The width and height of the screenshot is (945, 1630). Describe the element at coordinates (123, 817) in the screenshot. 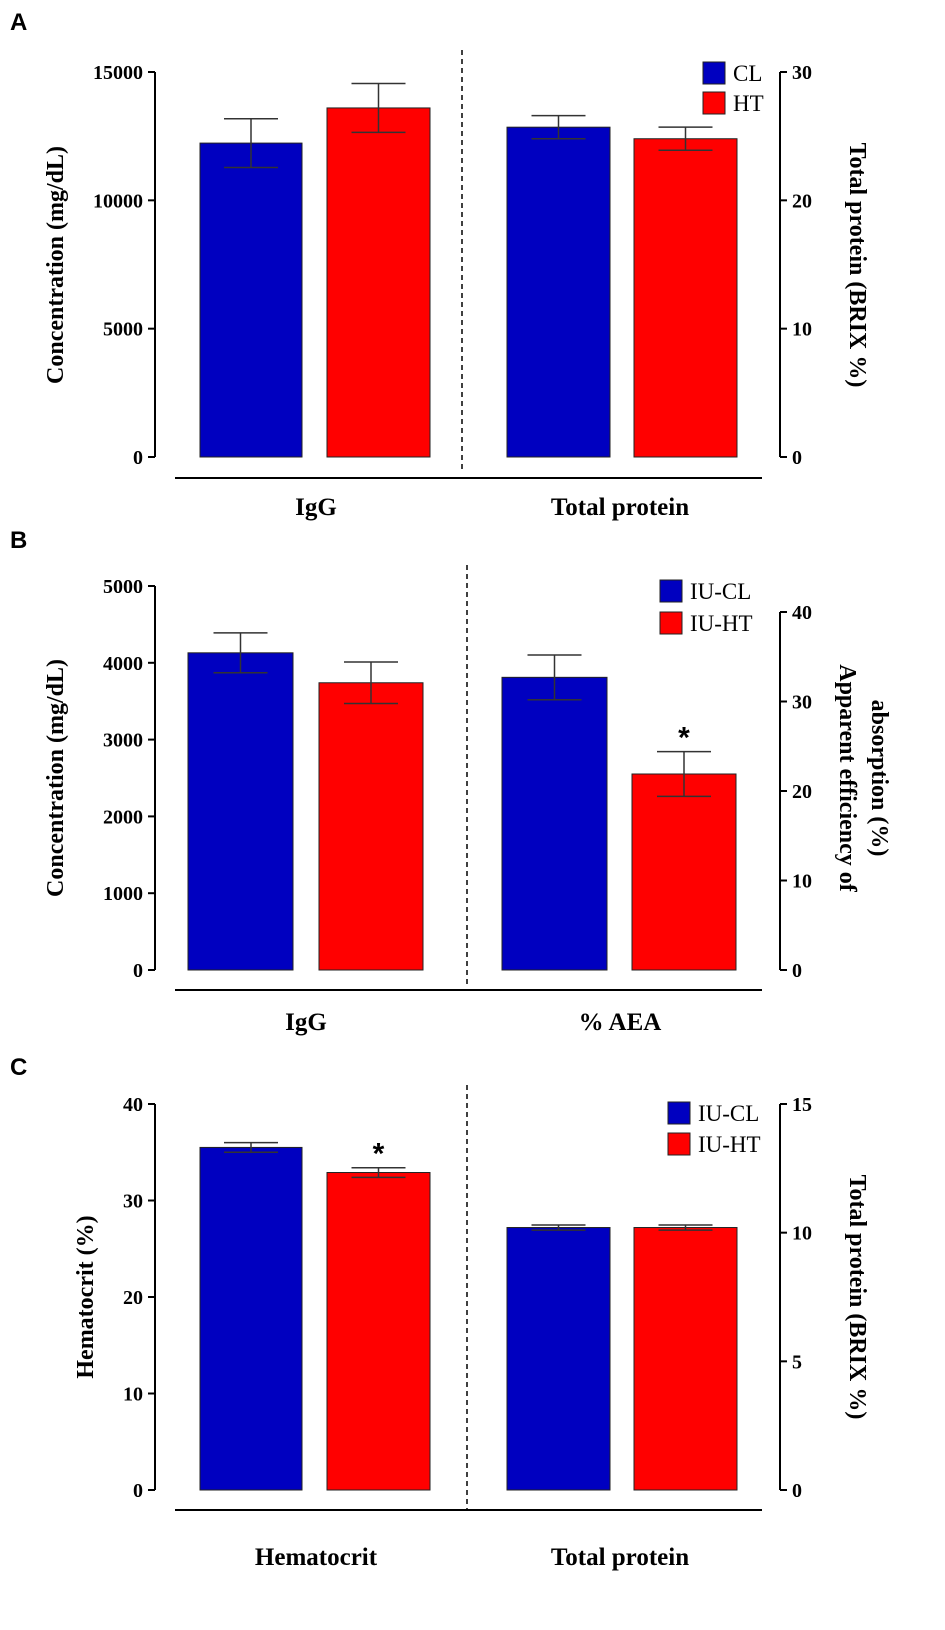

I see `left-tick-label: 2000` at that location.